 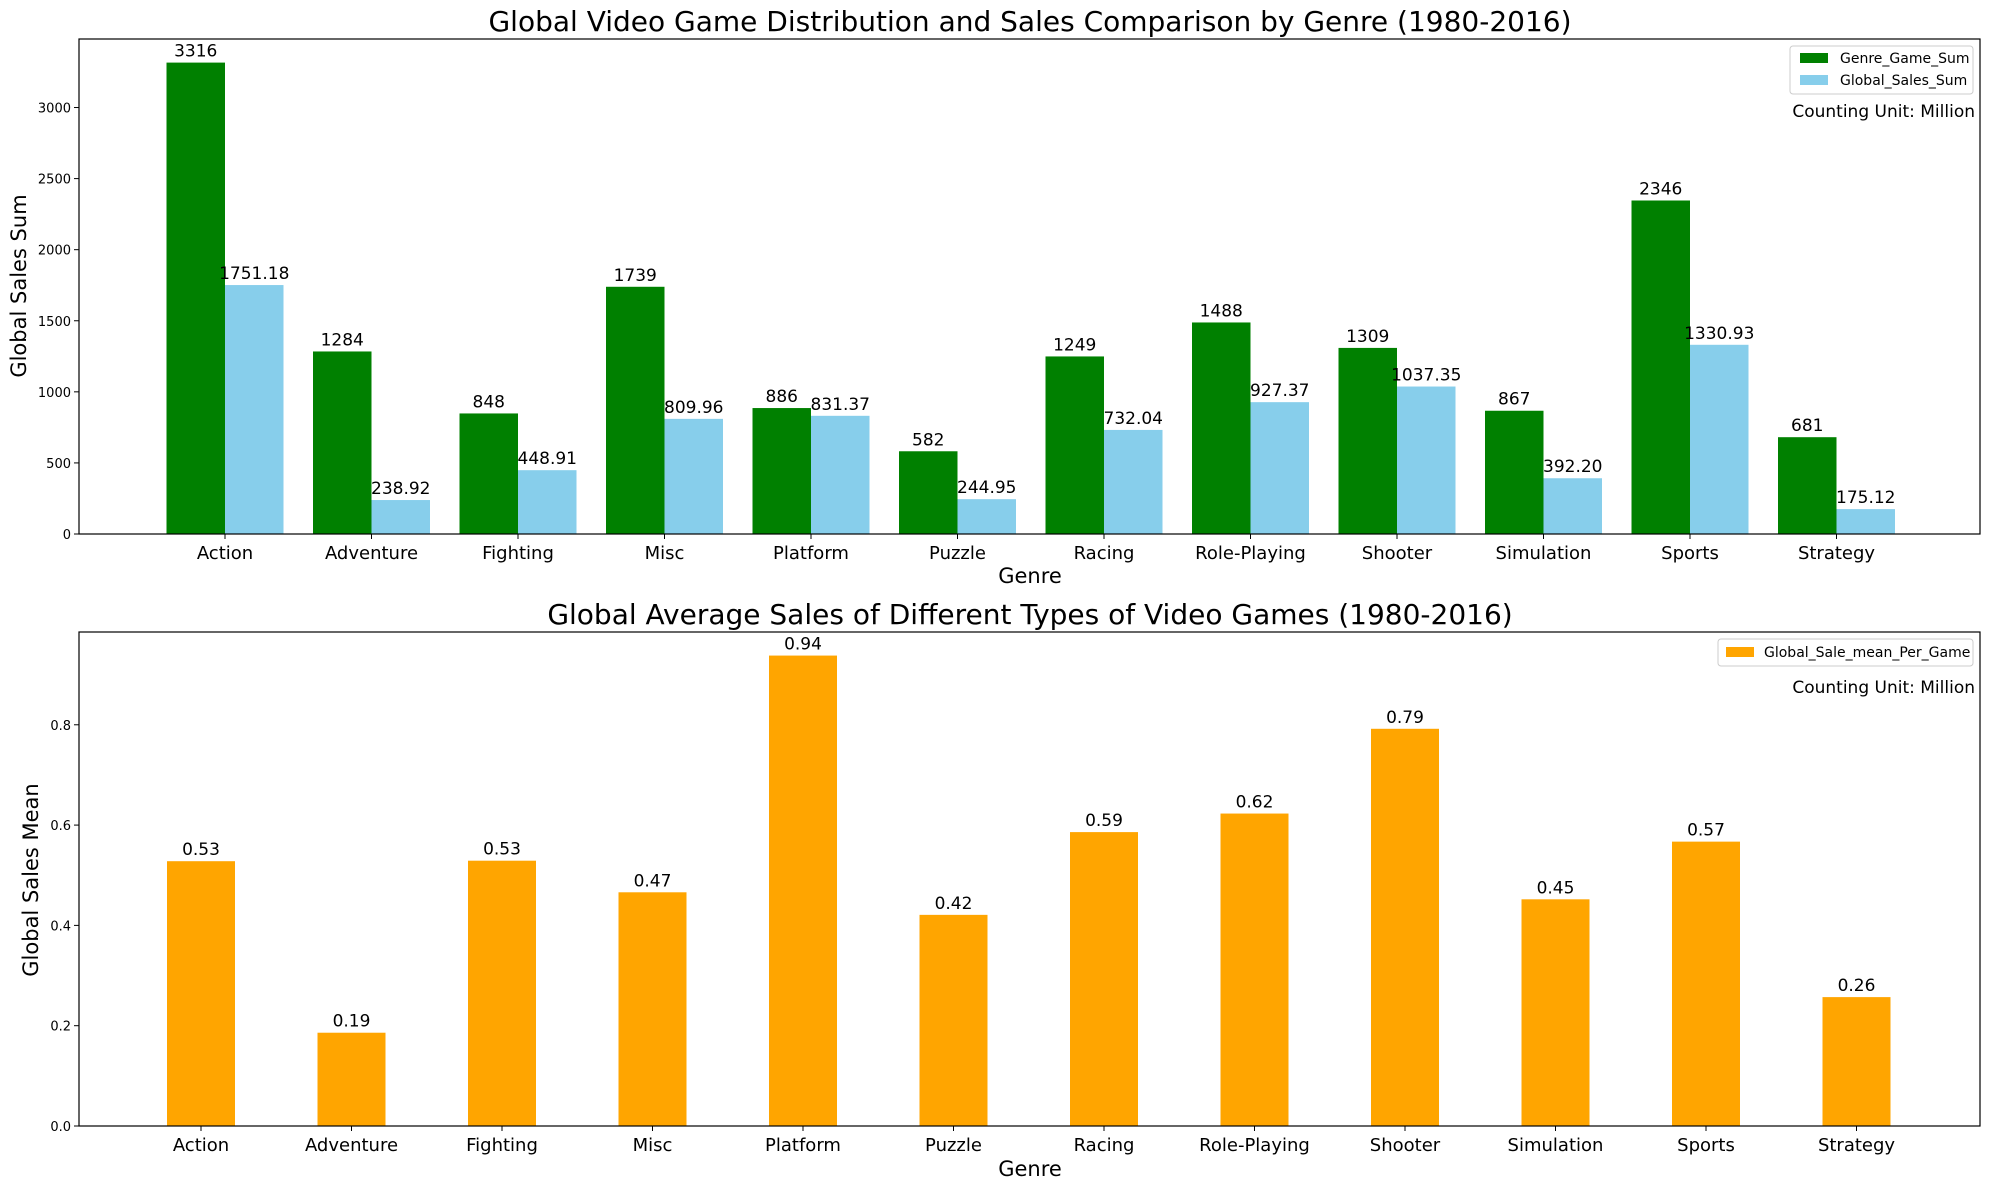 I want to click on value-label-global-sale-mean-per-game-adventure: 0.19, so click(x=352, y=1022).